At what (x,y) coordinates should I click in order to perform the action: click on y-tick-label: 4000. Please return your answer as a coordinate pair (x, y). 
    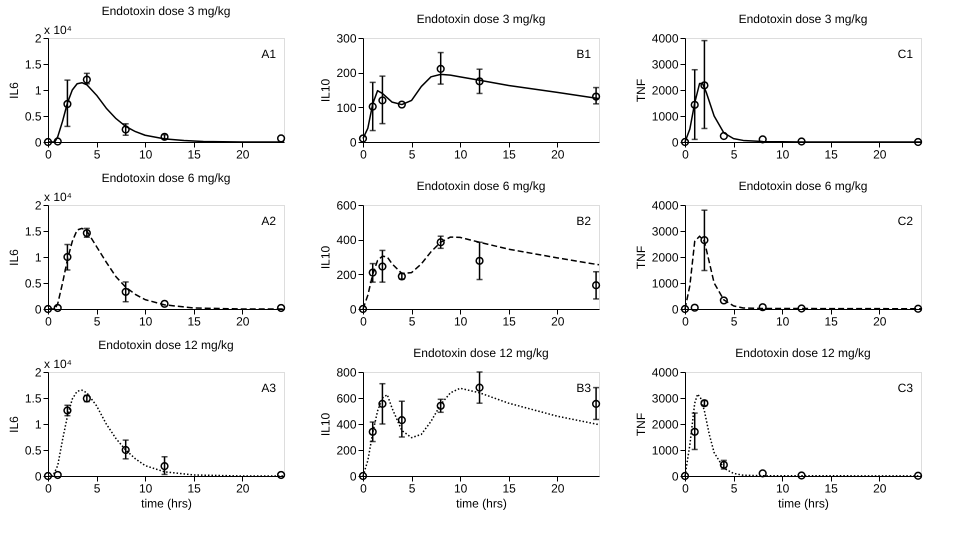
    Looking at the image, I should click on (665, 373).